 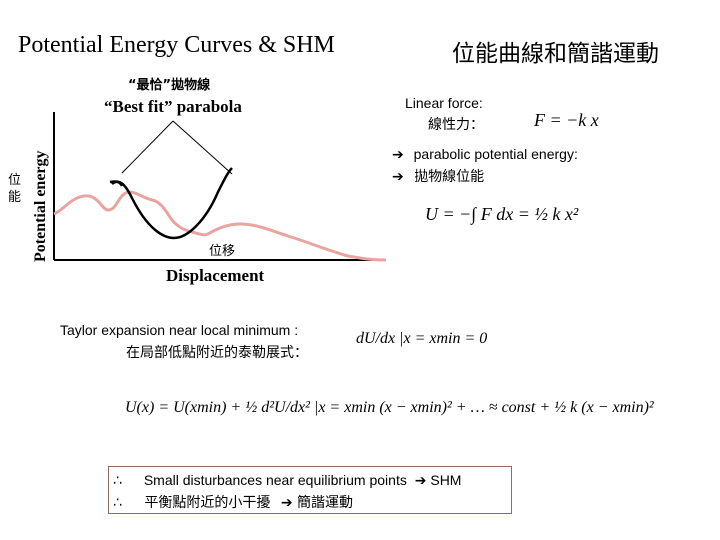 What do you see at coordinates (171, 203) in the screenshot?
I see `best-fit-parabola` at bounding box center [171, 203].